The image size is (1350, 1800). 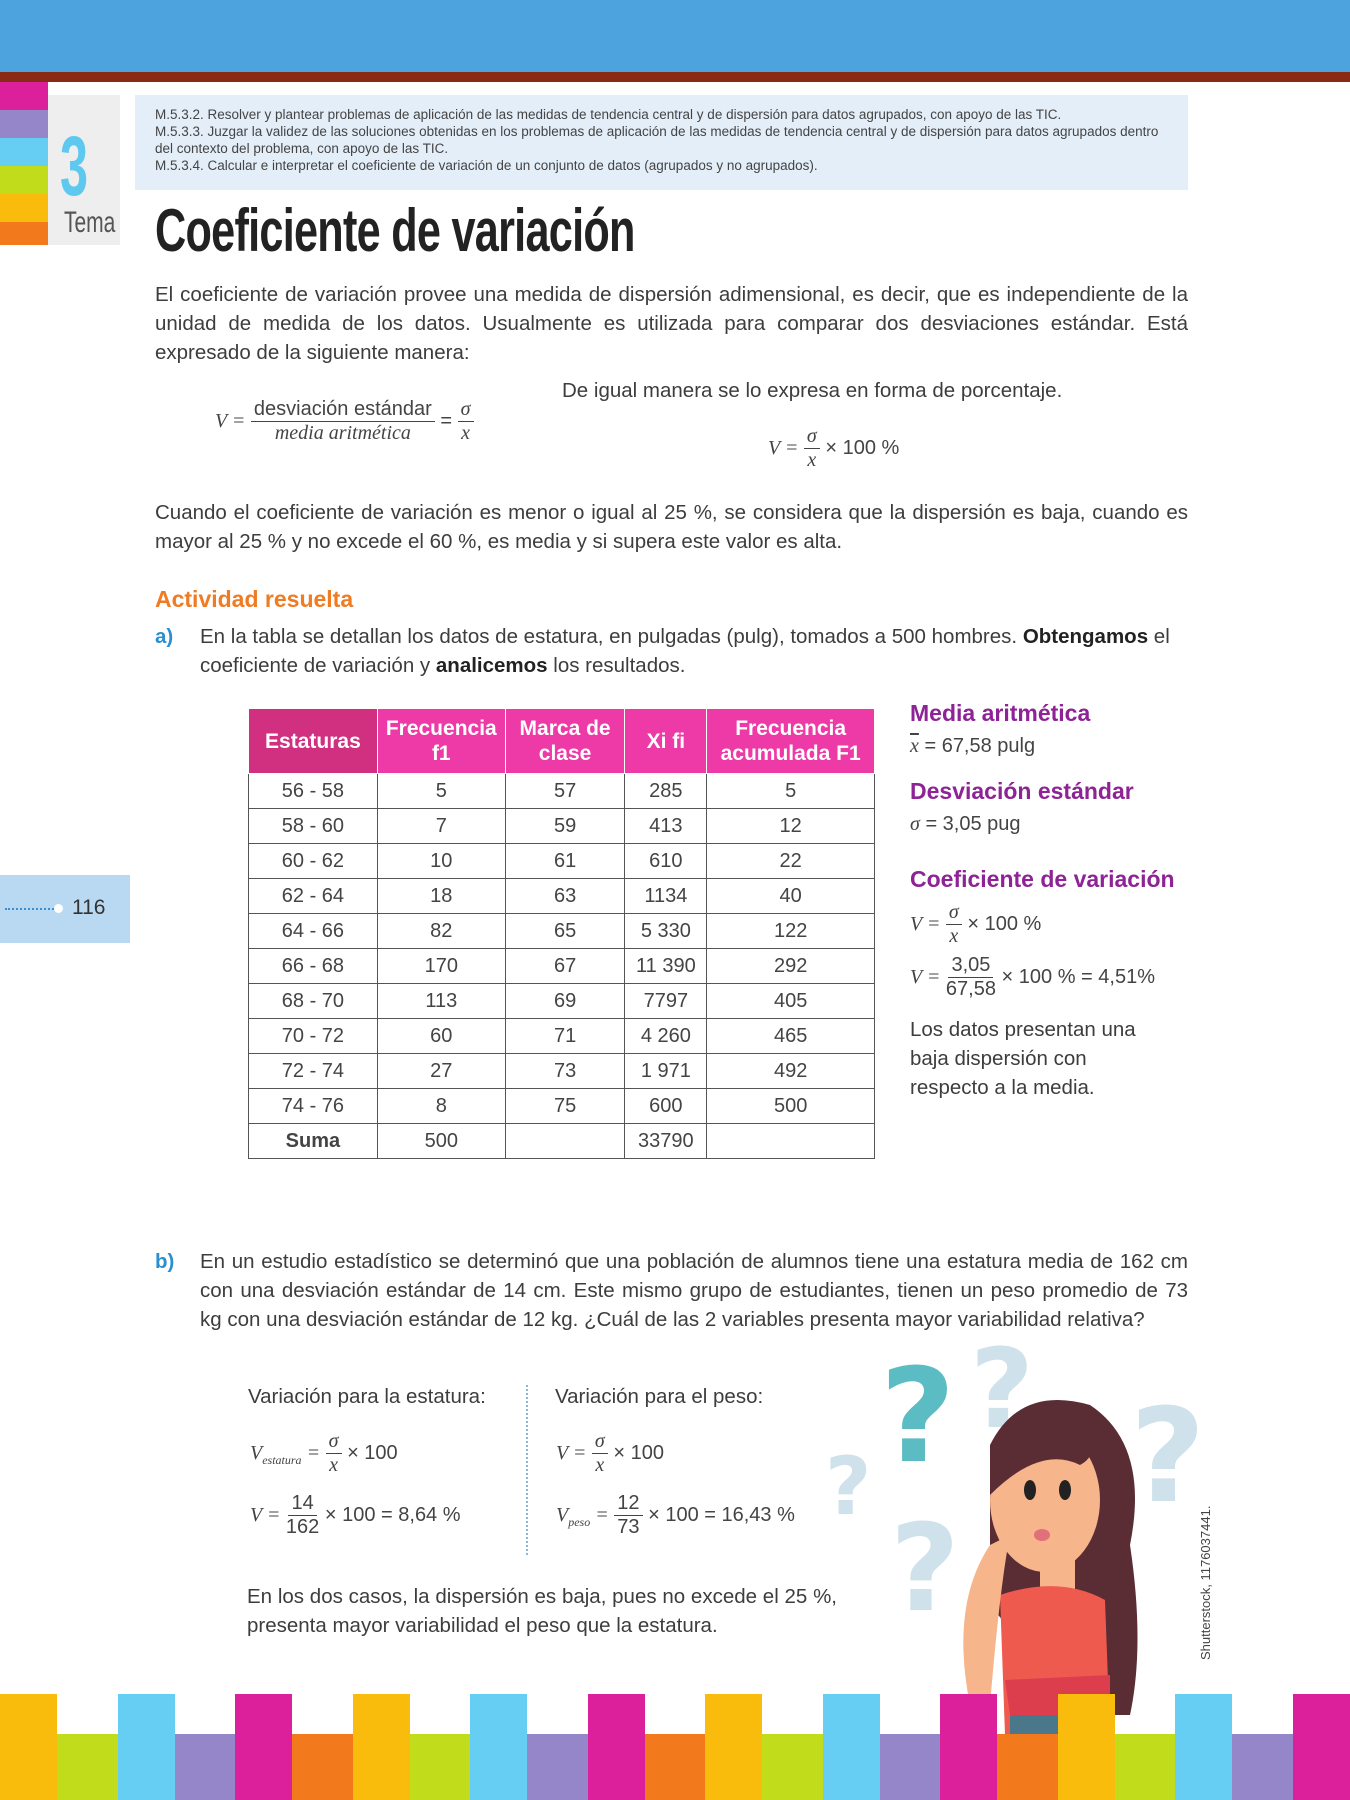 What do you see at coordinates (721, 1514) in the screenshot?
I see `weight-result: × 100 = 16,43 %` at bounding box center [721, 1514].